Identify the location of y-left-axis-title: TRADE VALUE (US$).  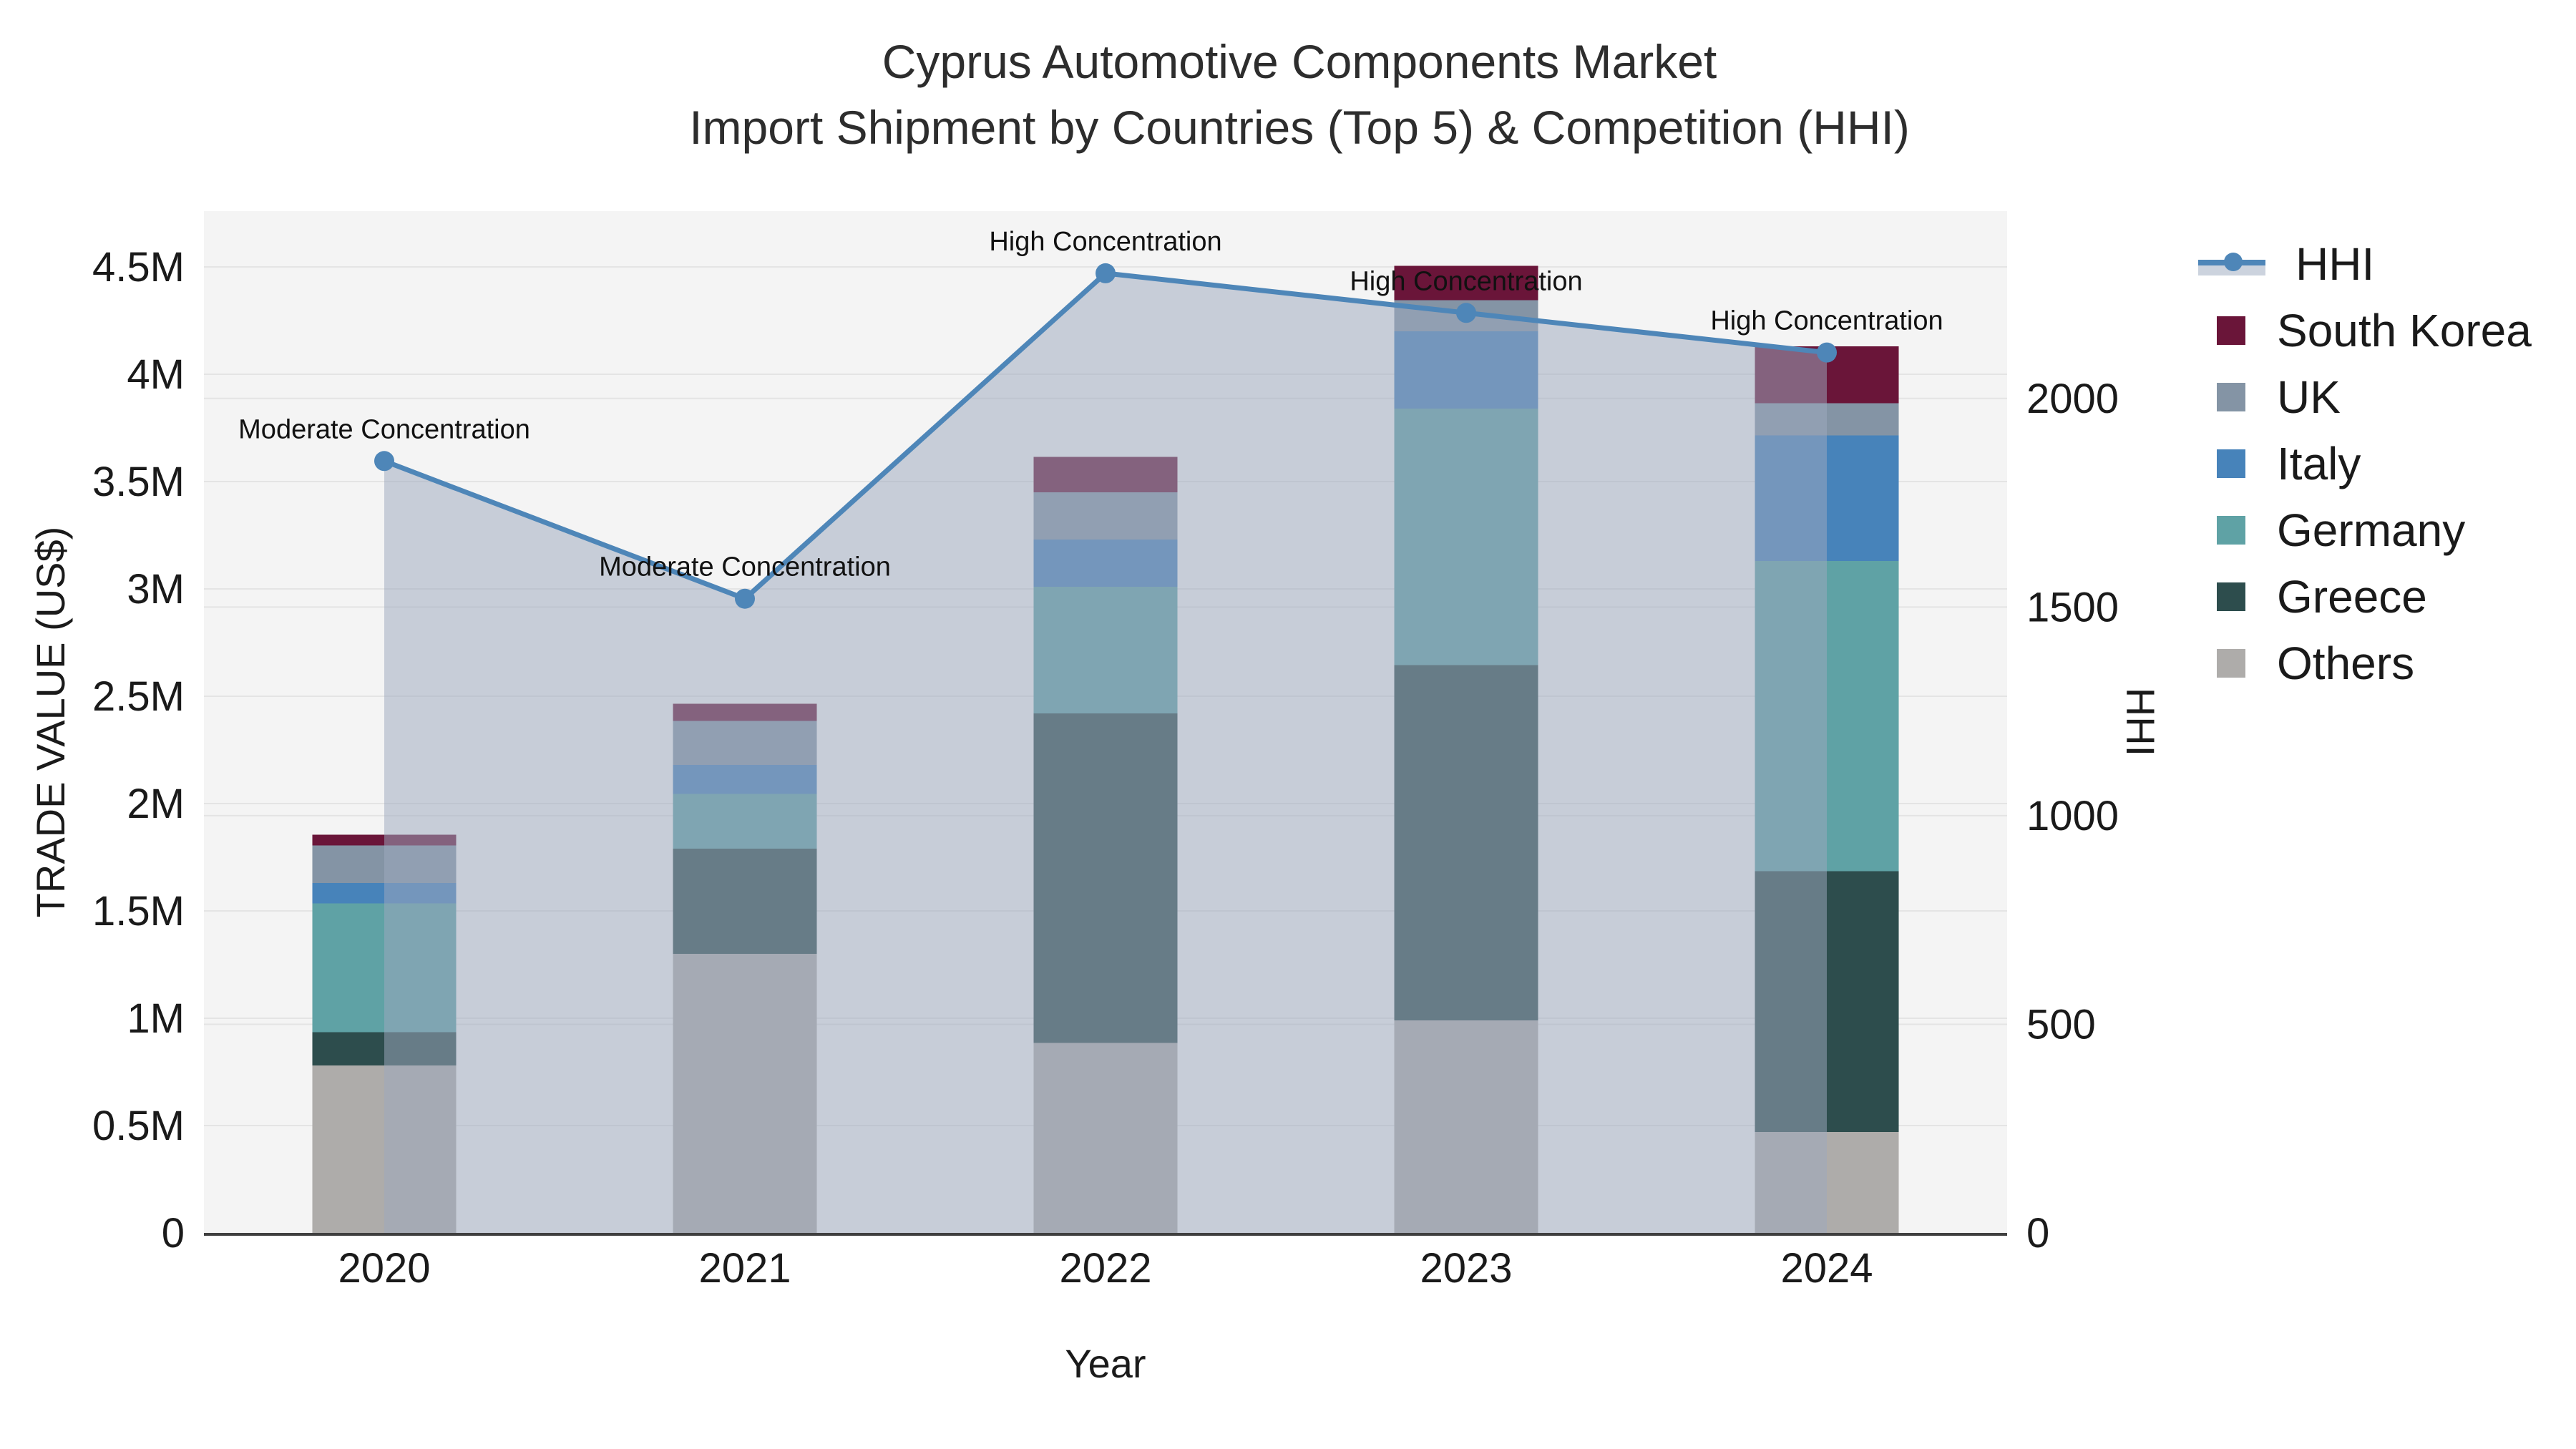
(50, 722).